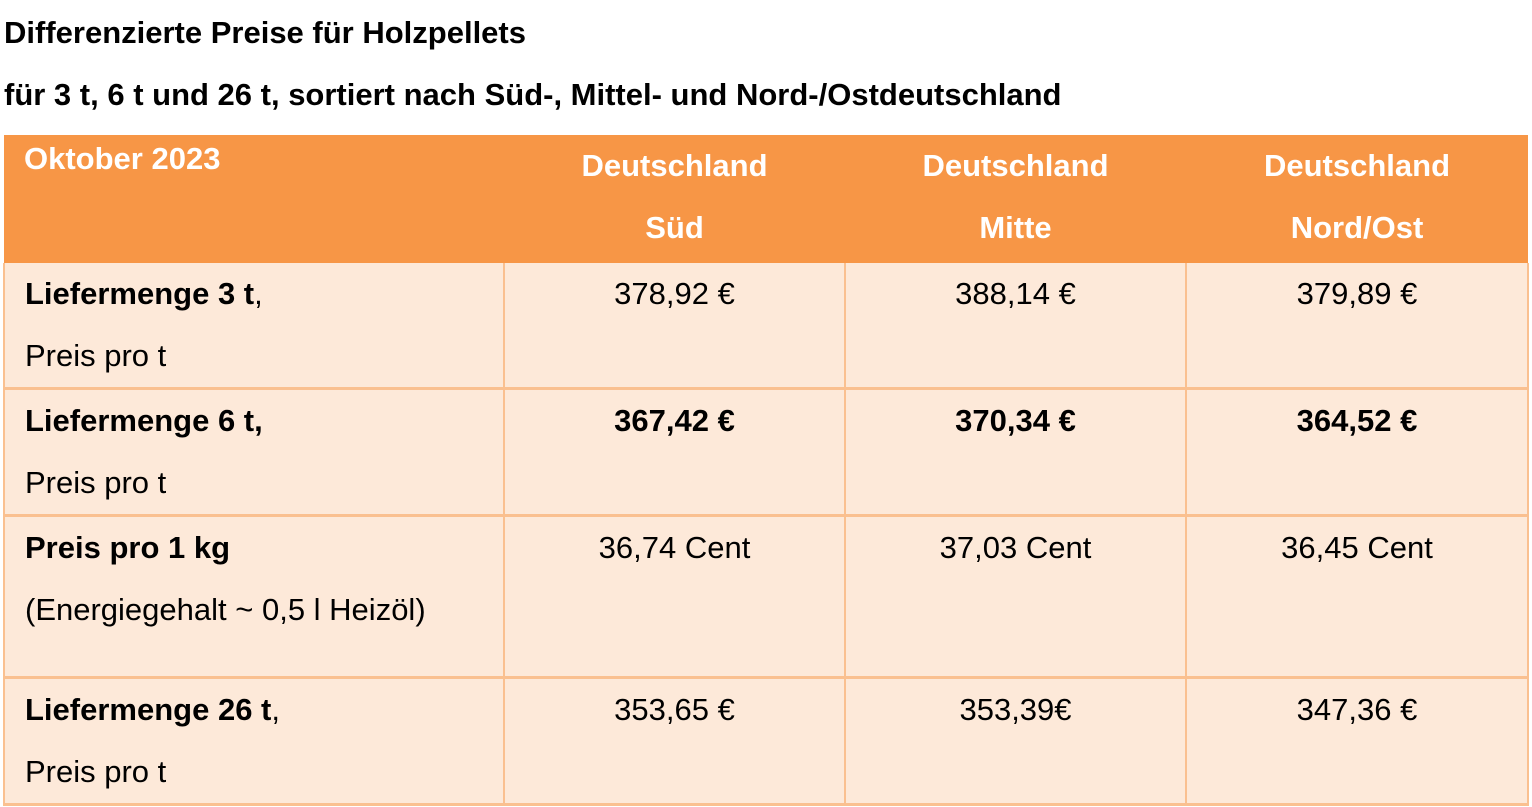  I want to click on header-region-nordost: Deutschland Nord/Ost, so click(1357, 199).